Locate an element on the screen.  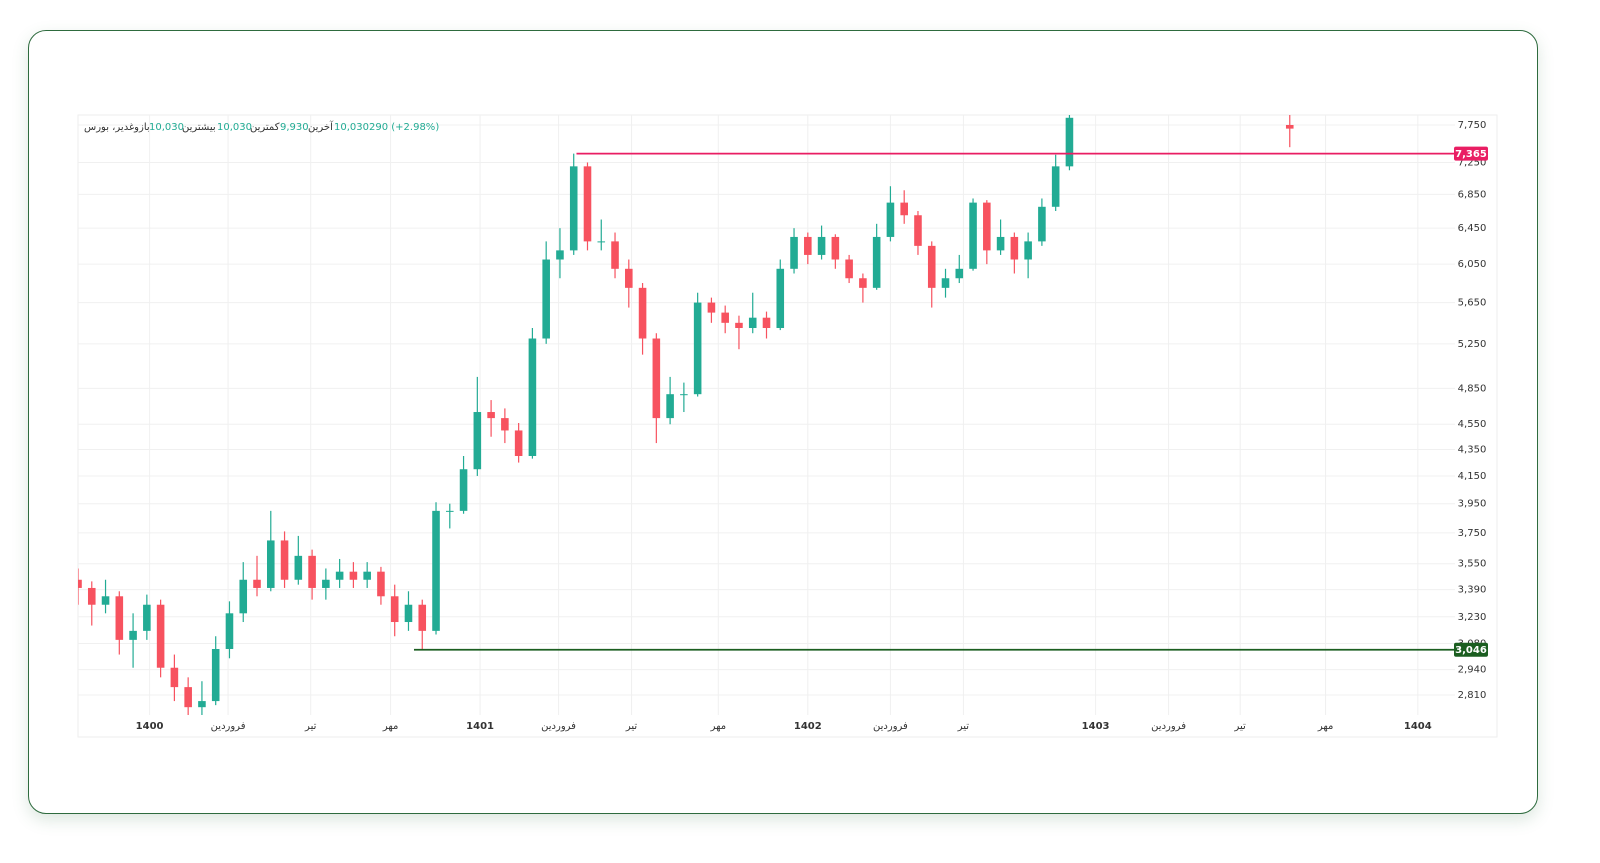
level-label: 7,365 is located at coordinates (1471, 154).